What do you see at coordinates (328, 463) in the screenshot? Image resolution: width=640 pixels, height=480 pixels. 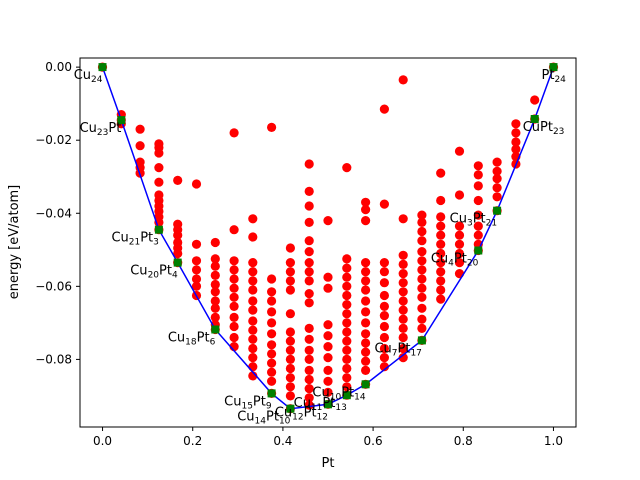 I see `x-axis-label: Pt` at bounding box center [328, 463].